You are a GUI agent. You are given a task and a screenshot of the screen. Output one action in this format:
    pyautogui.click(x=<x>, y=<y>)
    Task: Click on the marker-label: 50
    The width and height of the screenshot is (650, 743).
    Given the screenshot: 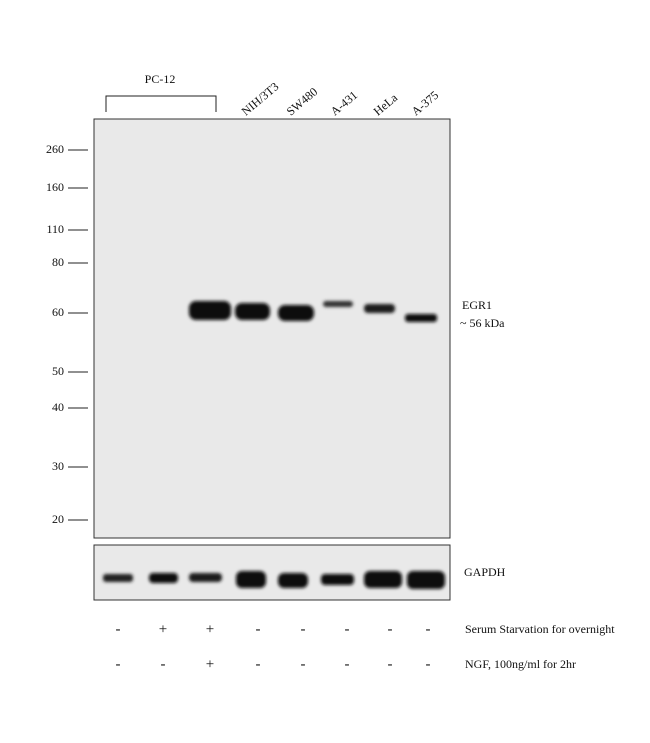 What is the action you would take?
    pyautogui.click(x=58, y=371)
    